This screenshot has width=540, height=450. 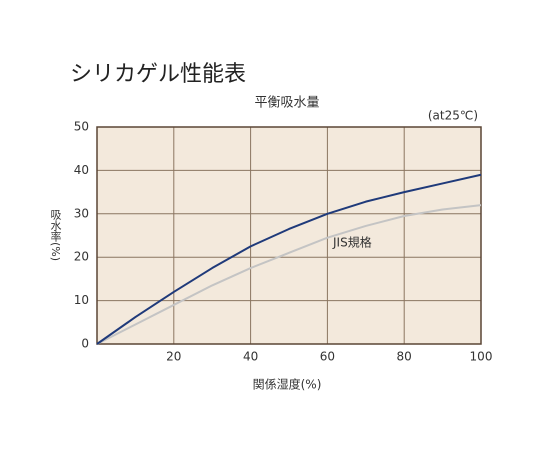 I want to click on x-axis-label: 関係湿度(%), so click(x=287, y=384).